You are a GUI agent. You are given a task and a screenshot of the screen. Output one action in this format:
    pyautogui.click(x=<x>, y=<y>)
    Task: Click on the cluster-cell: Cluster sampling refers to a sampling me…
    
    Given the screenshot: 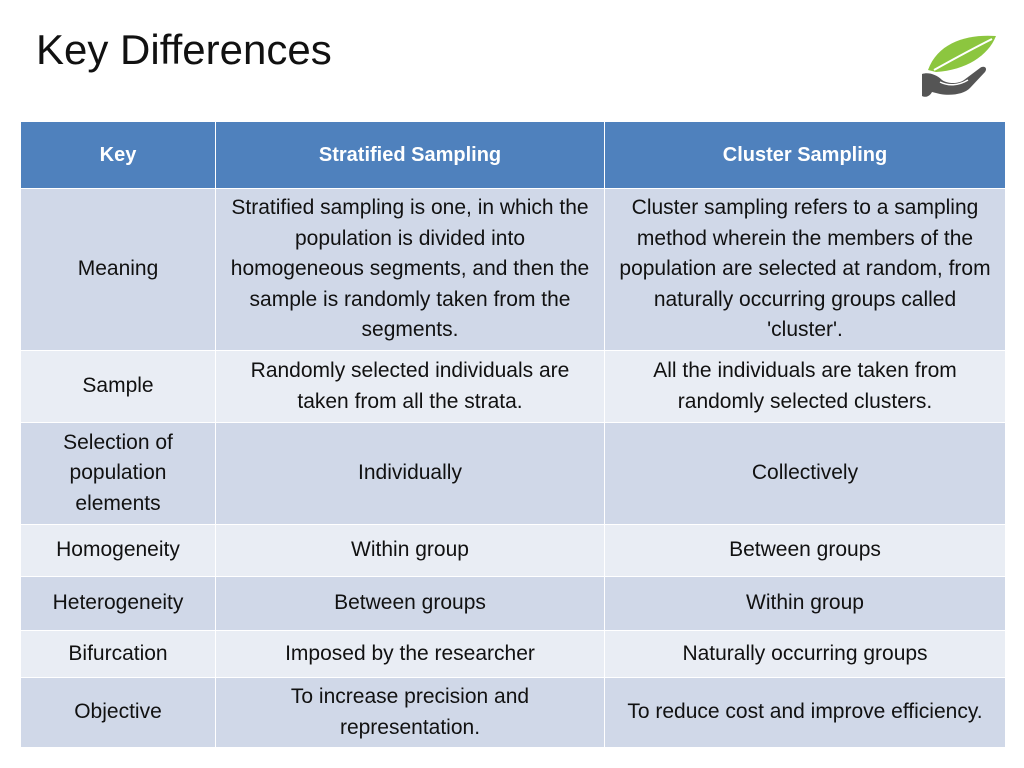 What is the action you would take?
    pyautogui.click(x=805, y=269)
    